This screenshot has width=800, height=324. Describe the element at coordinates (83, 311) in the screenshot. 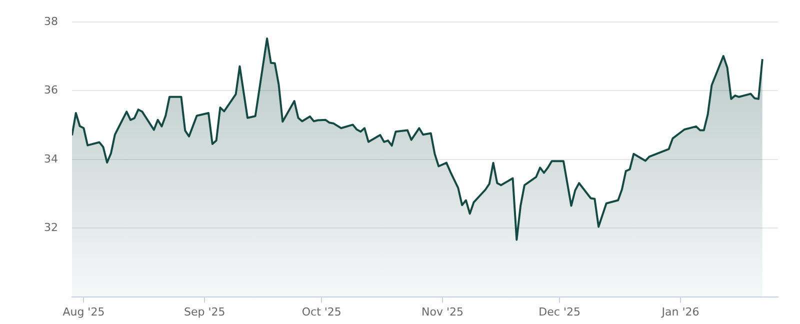

I see `x-tick-label: Aug '25` at that location.